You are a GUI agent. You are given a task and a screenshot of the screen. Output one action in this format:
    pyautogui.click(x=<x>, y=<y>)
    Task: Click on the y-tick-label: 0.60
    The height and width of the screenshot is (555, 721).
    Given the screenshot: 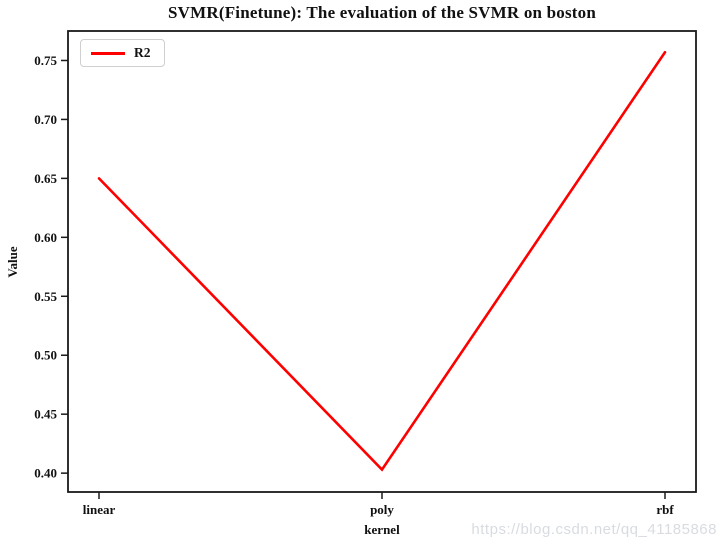 What is the action you would take?
    pyautogui.click(x=45, y=237)
    